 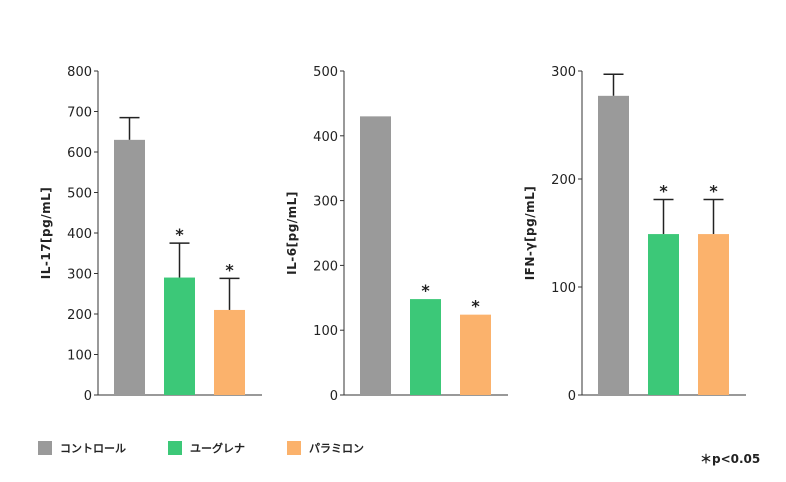 I want to click on significance-note: ＊p<0.05, so click(x=730, y=459).